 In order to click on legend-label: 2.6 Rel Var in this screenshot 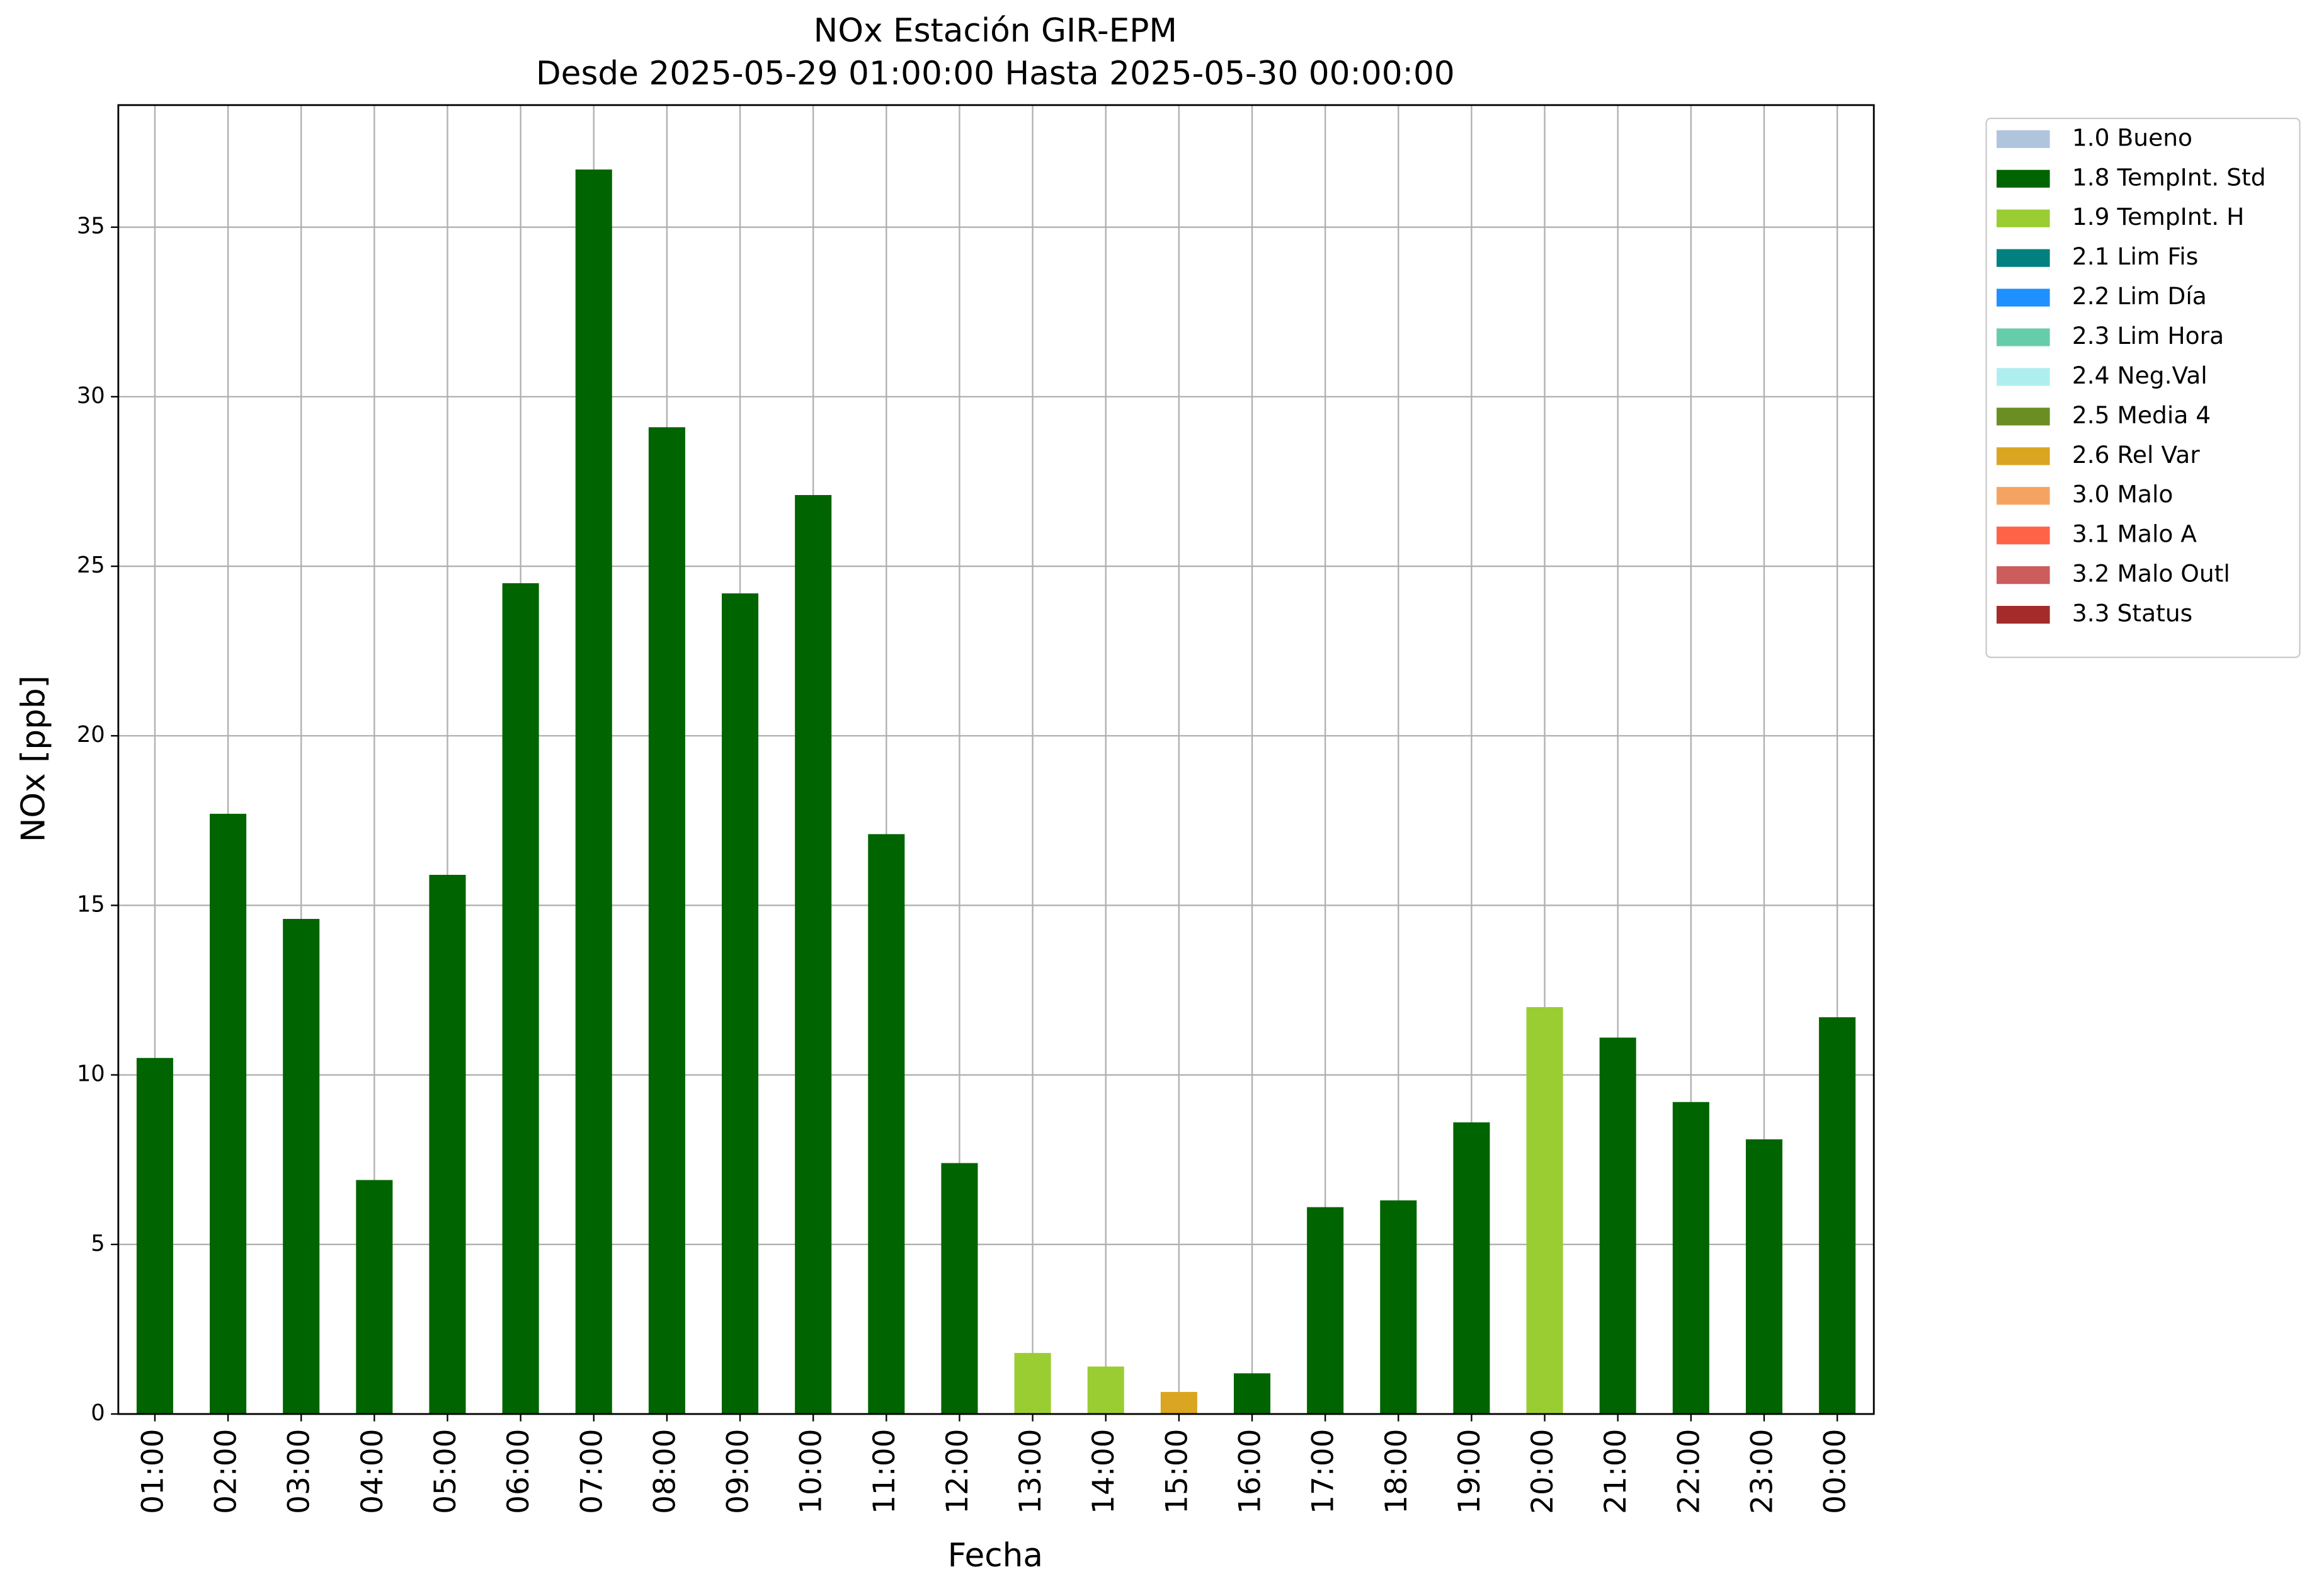, I will do `click(2136, 455)`.